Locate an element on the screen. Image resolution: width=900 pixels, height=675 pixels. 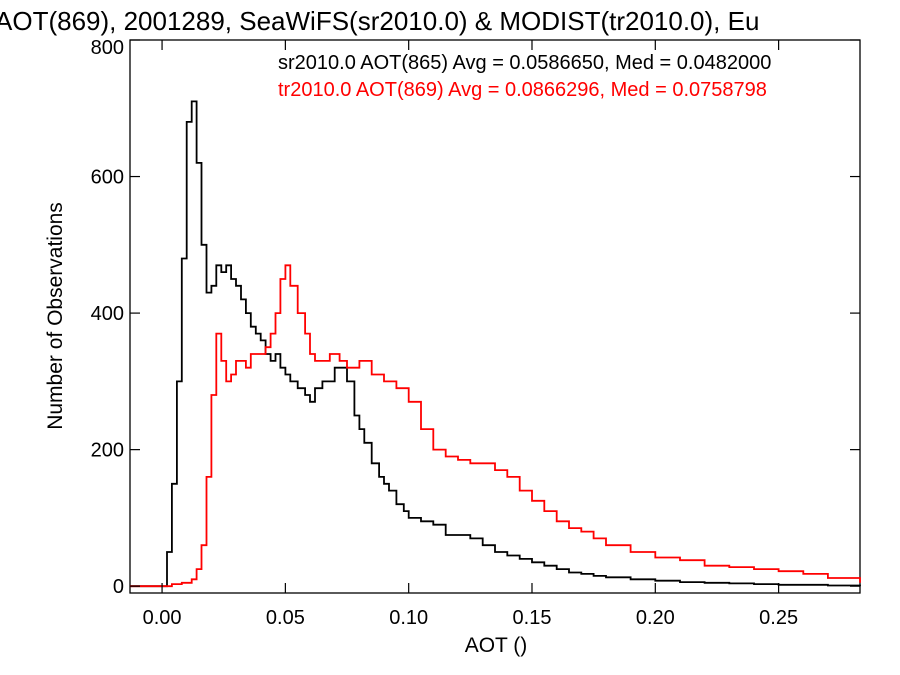
x-tick-label: 0.05 is located at coordinates (285, 618).